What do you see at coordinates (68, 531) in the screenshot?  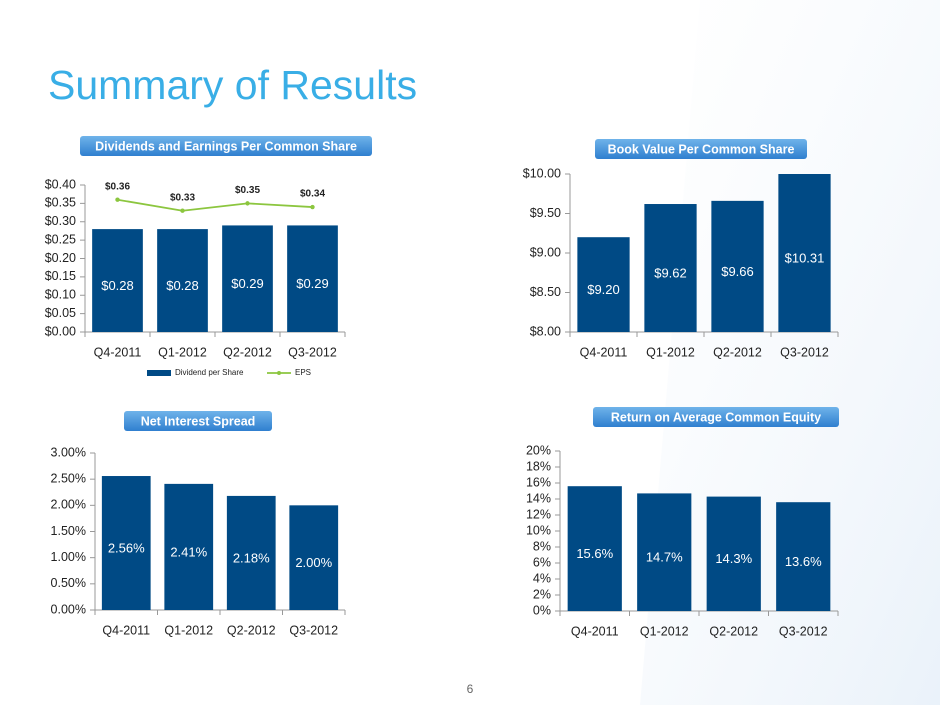 I see `y-tick-label: 1.50%` at bounding box center [68, 531].